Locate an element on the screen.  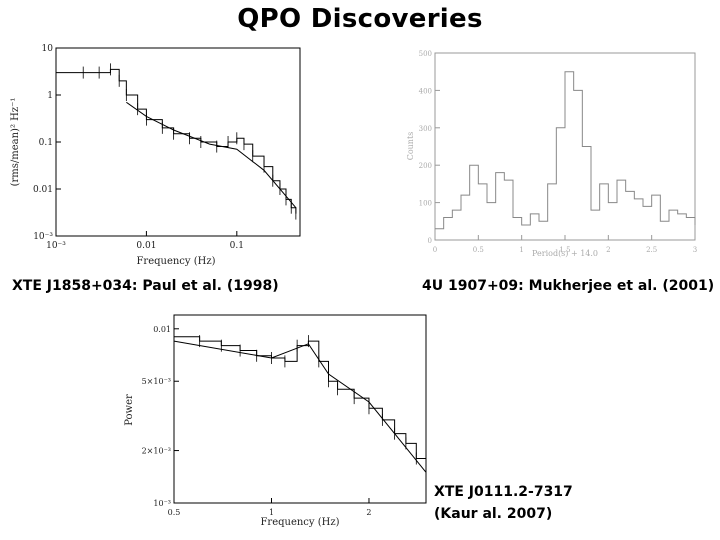
chart-2-xlabel: Period(s) + 14.0 is located at coordinates (565, 253).